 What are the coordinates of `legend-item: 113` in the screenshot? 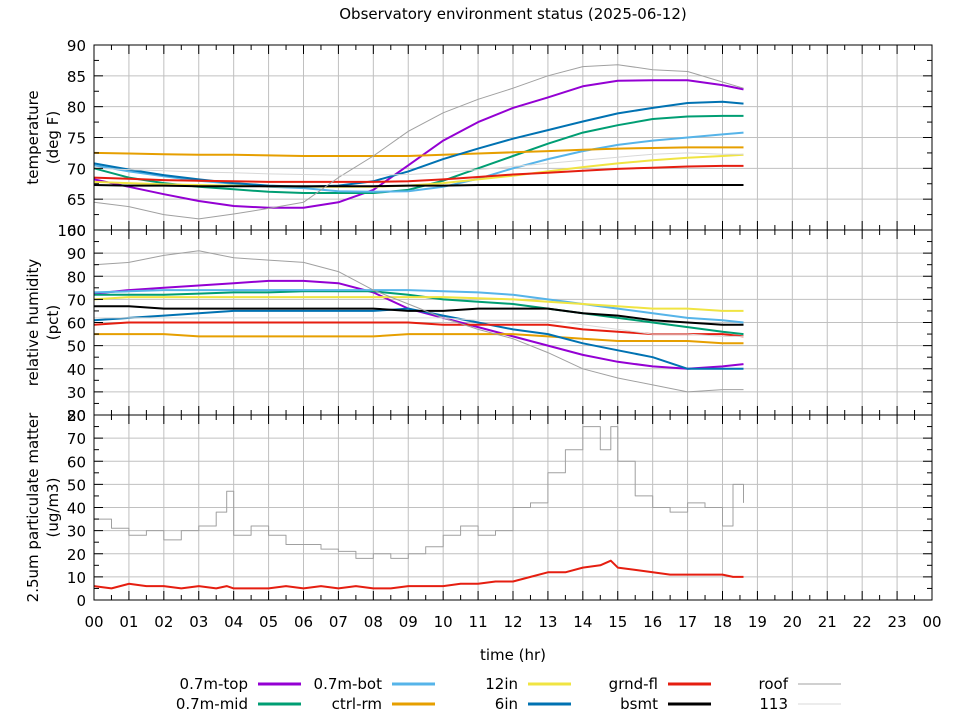 It's located at (800, 704).